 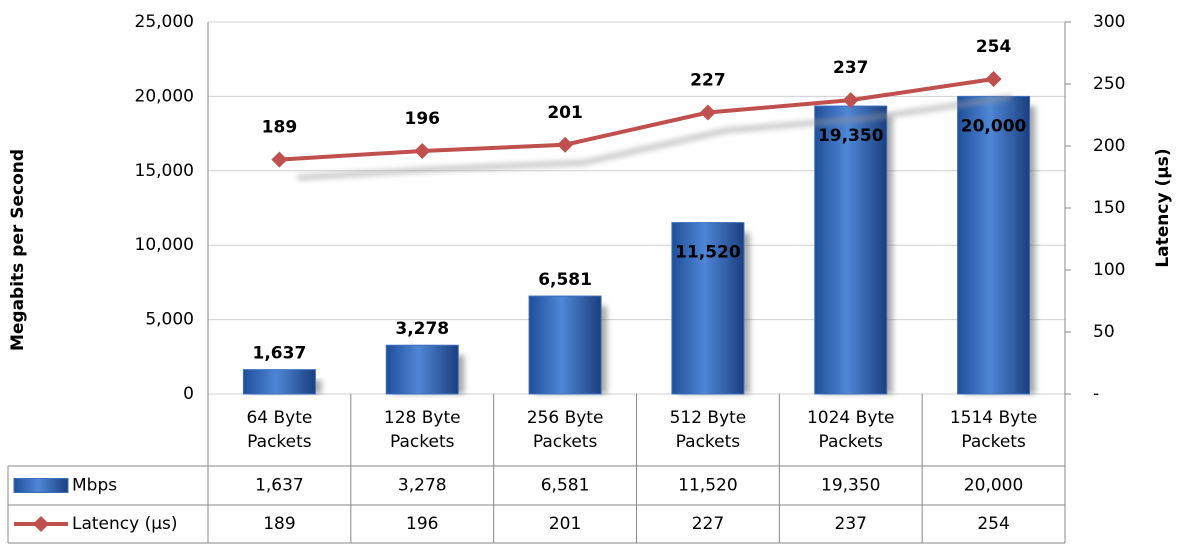 I want to click on category-label: 128 Byte Packets, so click(x=422, y=430).